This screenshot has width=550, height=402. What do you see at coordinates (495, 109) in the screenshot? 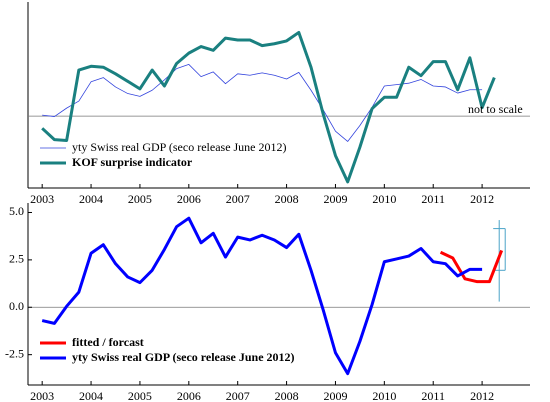
I see `annotation: not to scale` at bounding box center [495, 109].